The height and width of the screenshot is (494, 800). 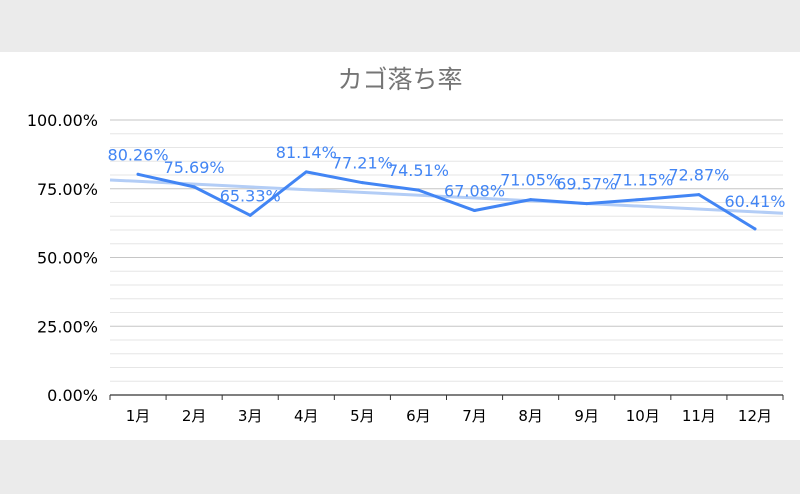 I want to click on data-label: 72.87%, so click(x=698, y=175).